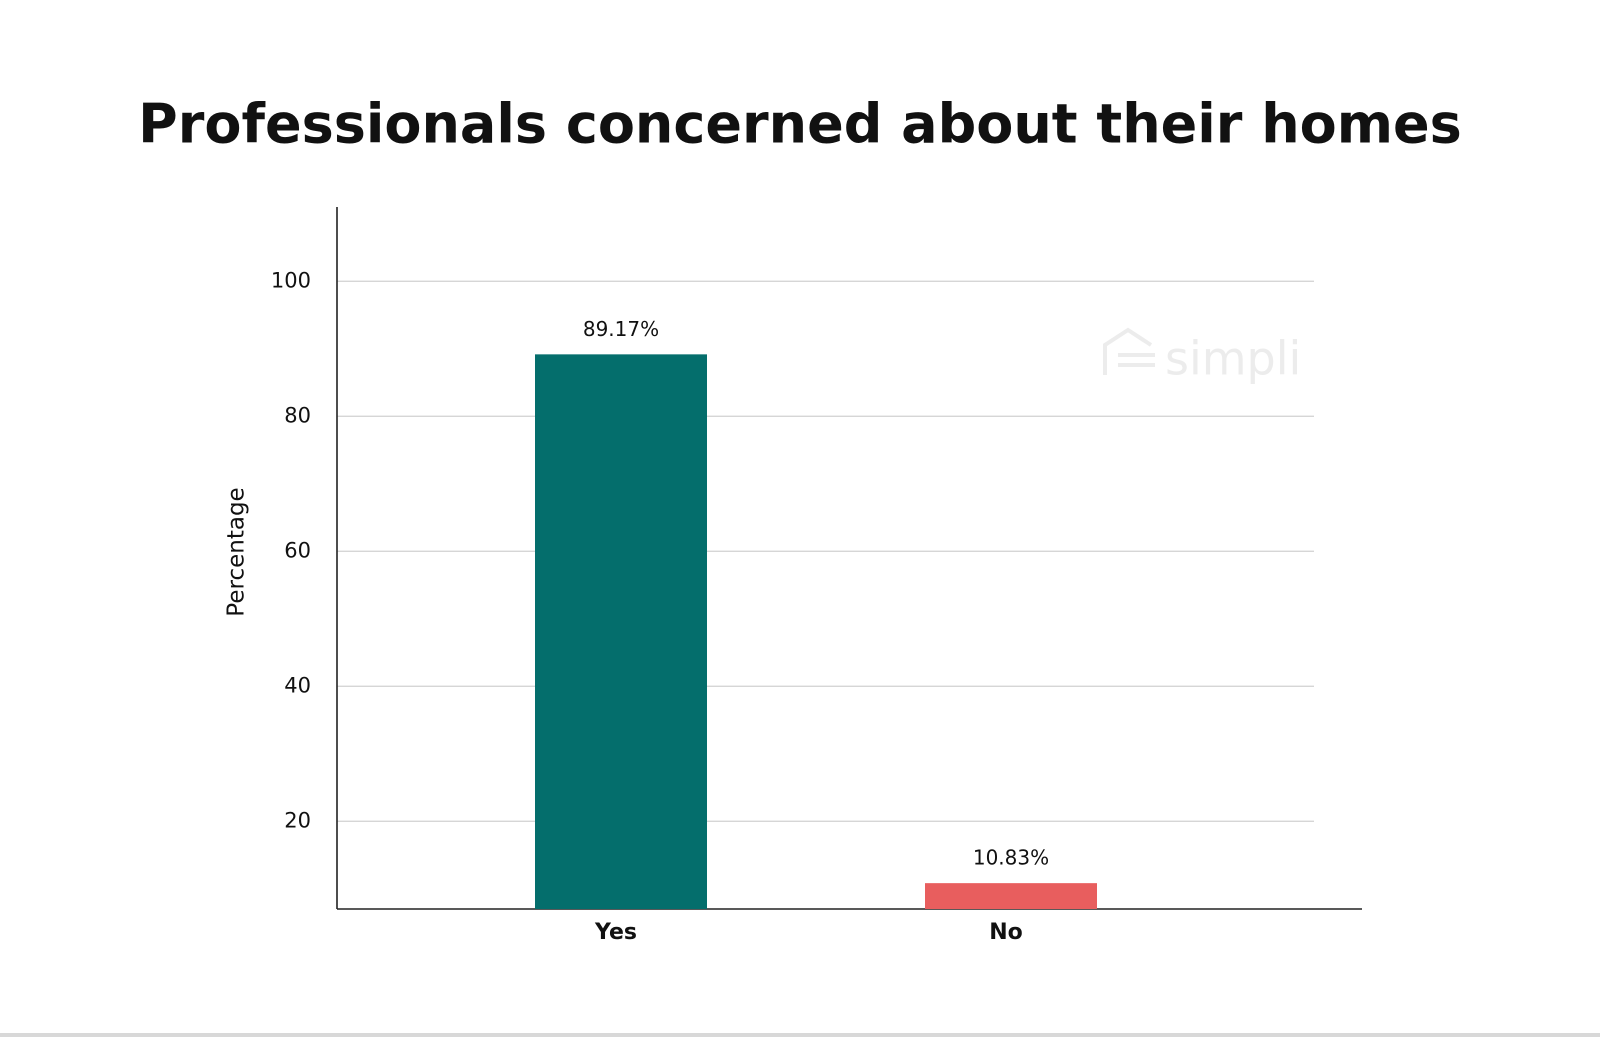 The width and height of the screenshot is (1600, 1037). What do you see at coordinates (800, 1035) in the screenshot?
I see `bottom-border` at bounding box center [800, 1035].